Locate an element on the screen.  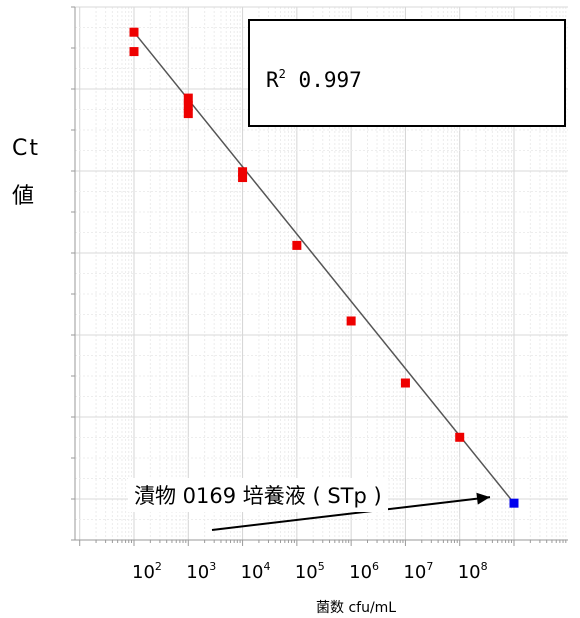
x-tick-label: 103 is located at coordinates (201, 571).